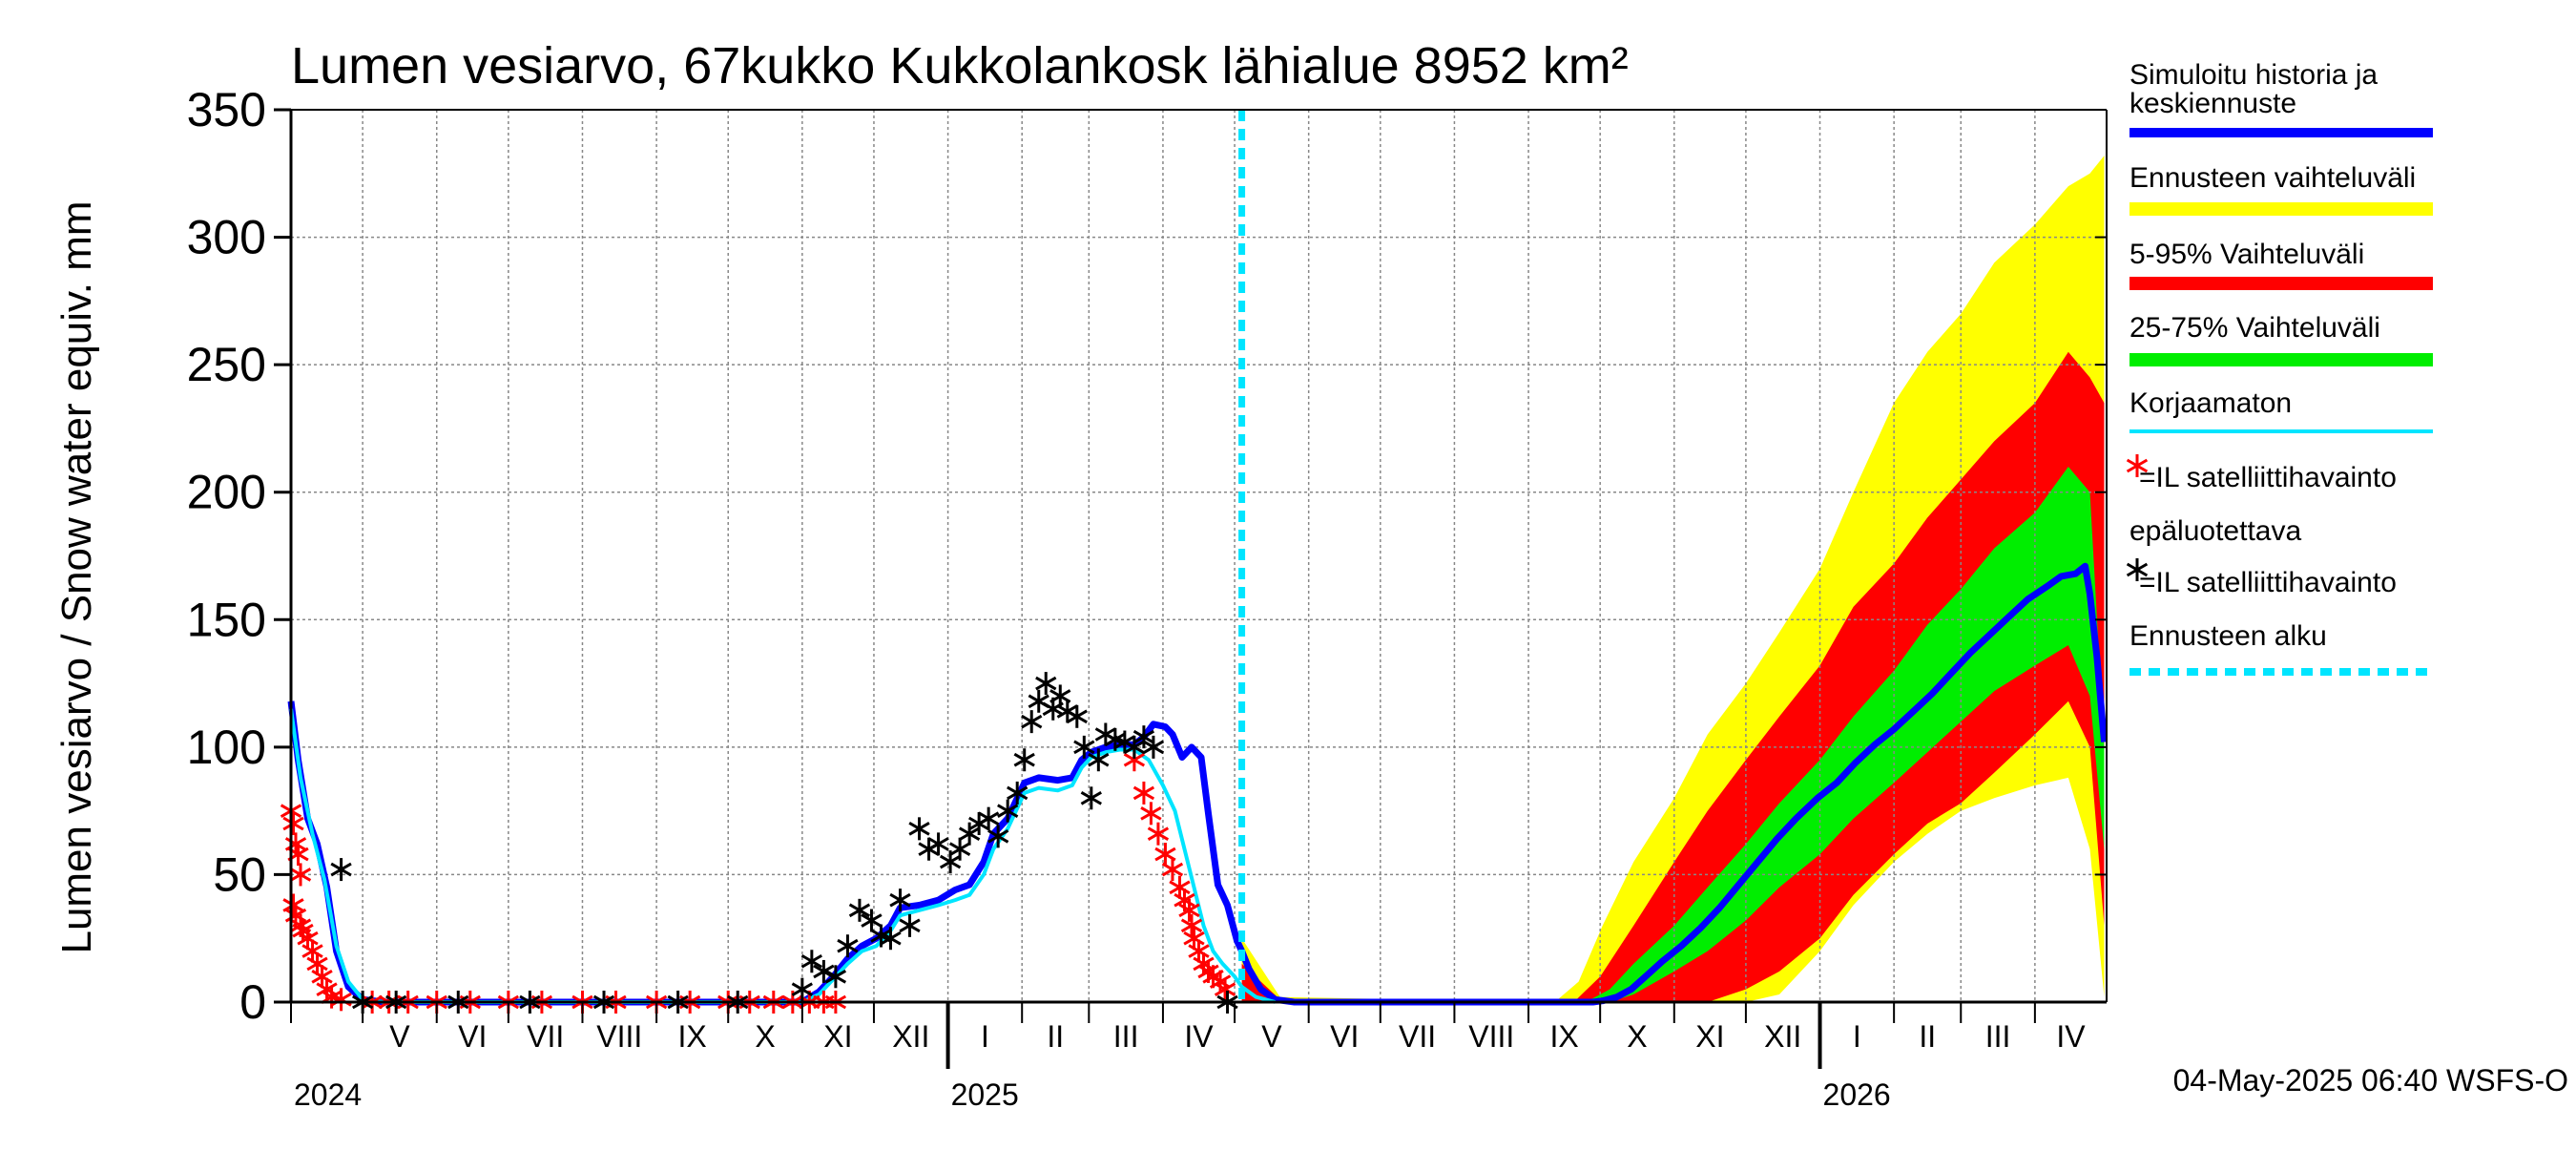 The image size is (2576, 1150). Describe the element at coordinates (1857, 1094) in the screenshot. I see `year-label-2026: 2026` at that location.